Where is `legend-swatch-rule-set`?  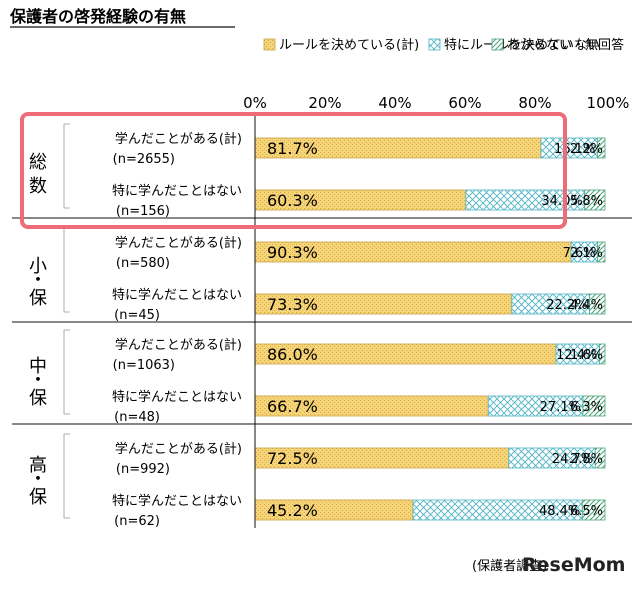
legend-swatch-rule-set is located at coordinates (269, 44).